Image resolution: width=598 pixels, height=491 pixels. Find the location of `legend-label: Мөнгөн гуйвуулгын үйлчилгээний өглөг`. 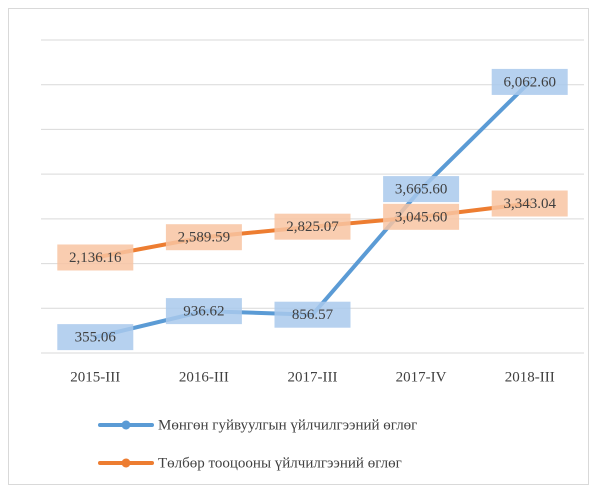

legend-label: Мөнгөн гуйвуулгын үйлчилгээний өглөг is located at coordinates (287, 425).